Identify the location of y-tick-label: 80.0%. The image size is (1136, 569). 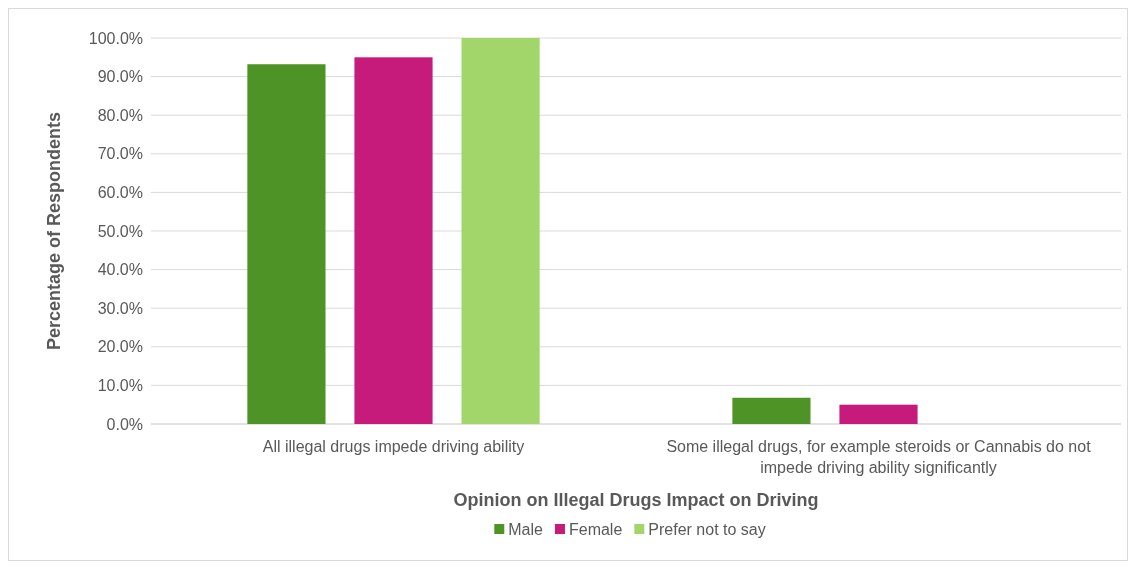
(120, 115).